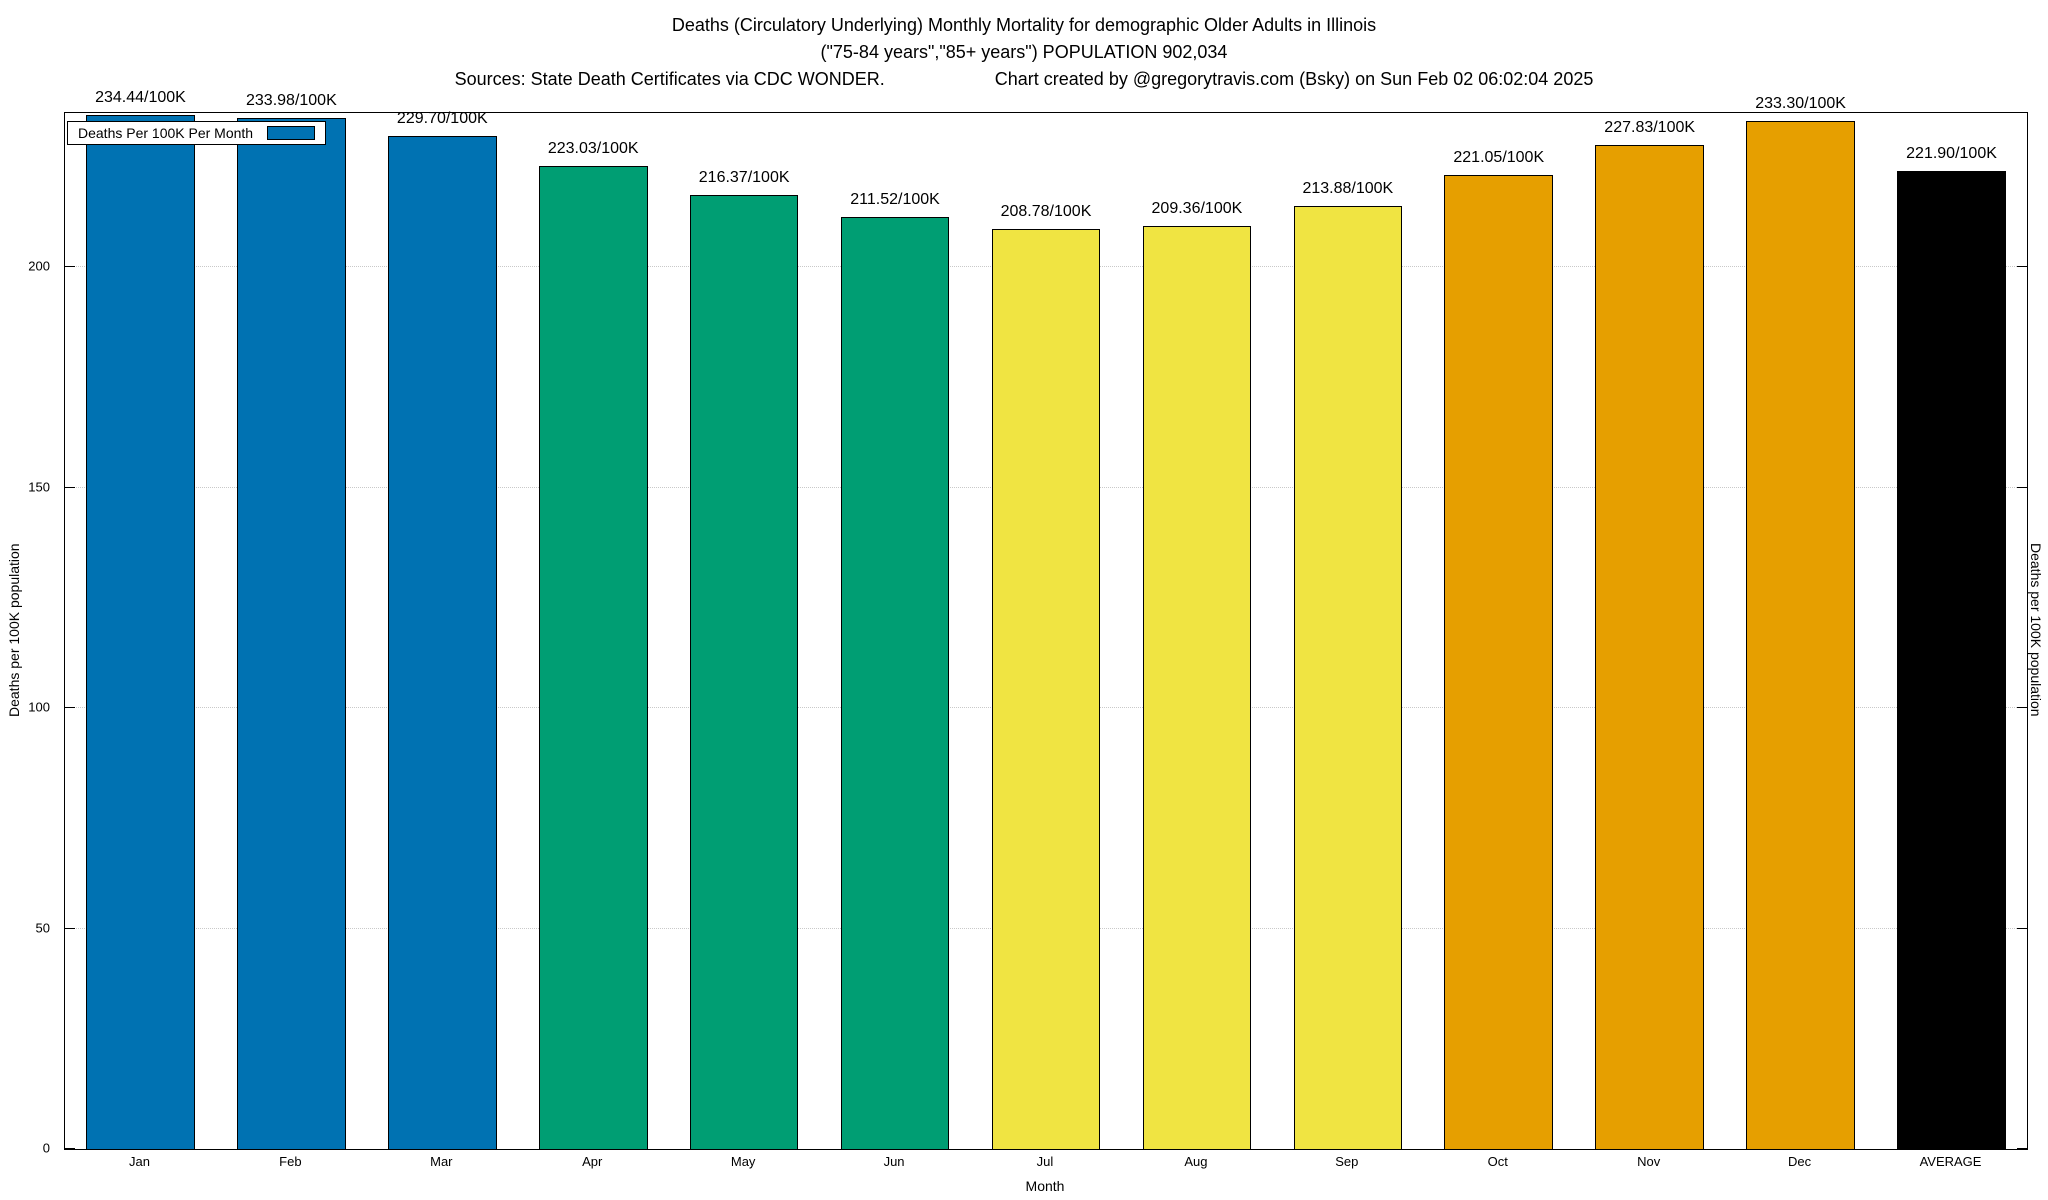  What do you see at coordinates (2036, 630) in the screenshot?
I see `y-axis-label-right: Deaths per 100K population` at bounding box center [2036, 630].